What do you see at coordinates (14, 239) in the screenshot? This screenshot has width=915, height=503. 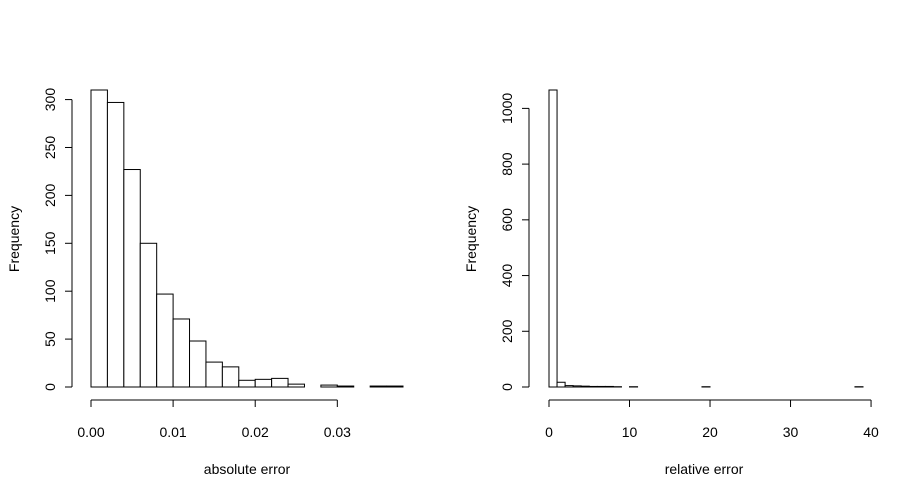 I see `absolute-error-y-axis-label: Frequency` at bounding box center [14, 239].